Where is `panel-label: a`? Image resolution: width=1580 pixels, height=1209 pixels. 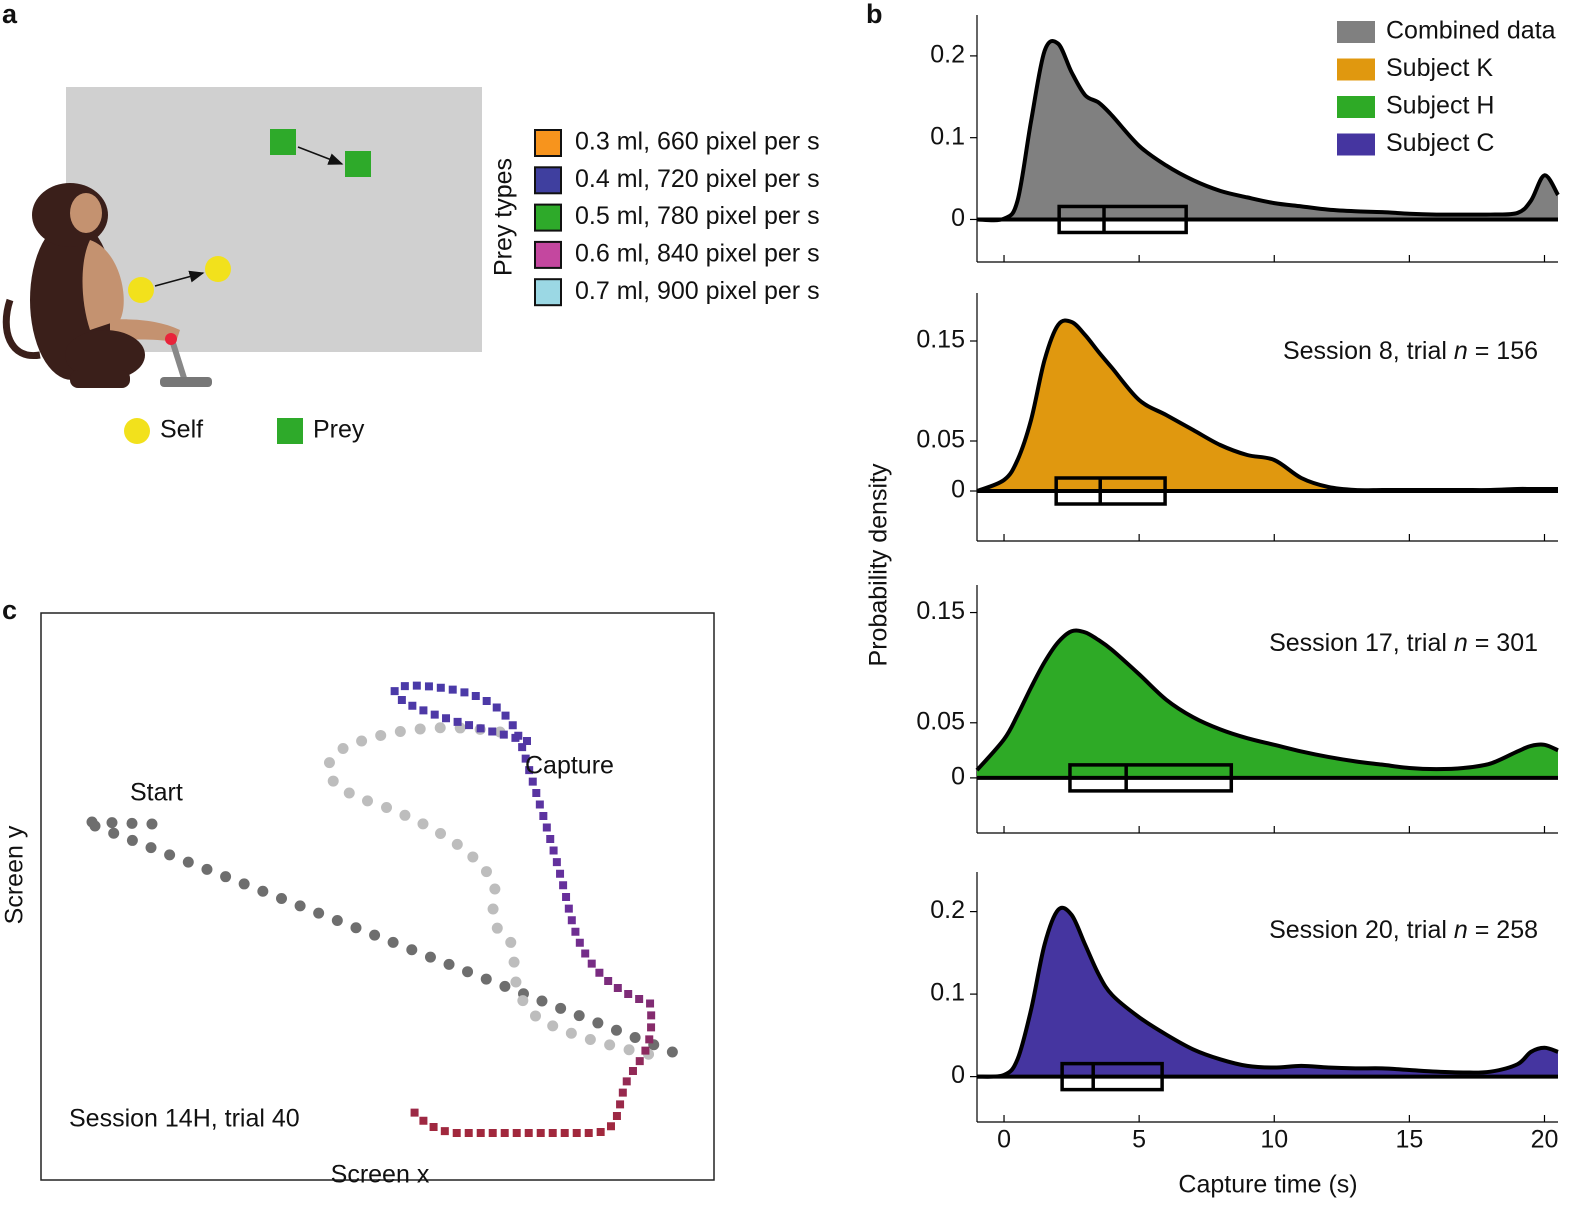
panel-label: a is located at coordinates (10, 14).